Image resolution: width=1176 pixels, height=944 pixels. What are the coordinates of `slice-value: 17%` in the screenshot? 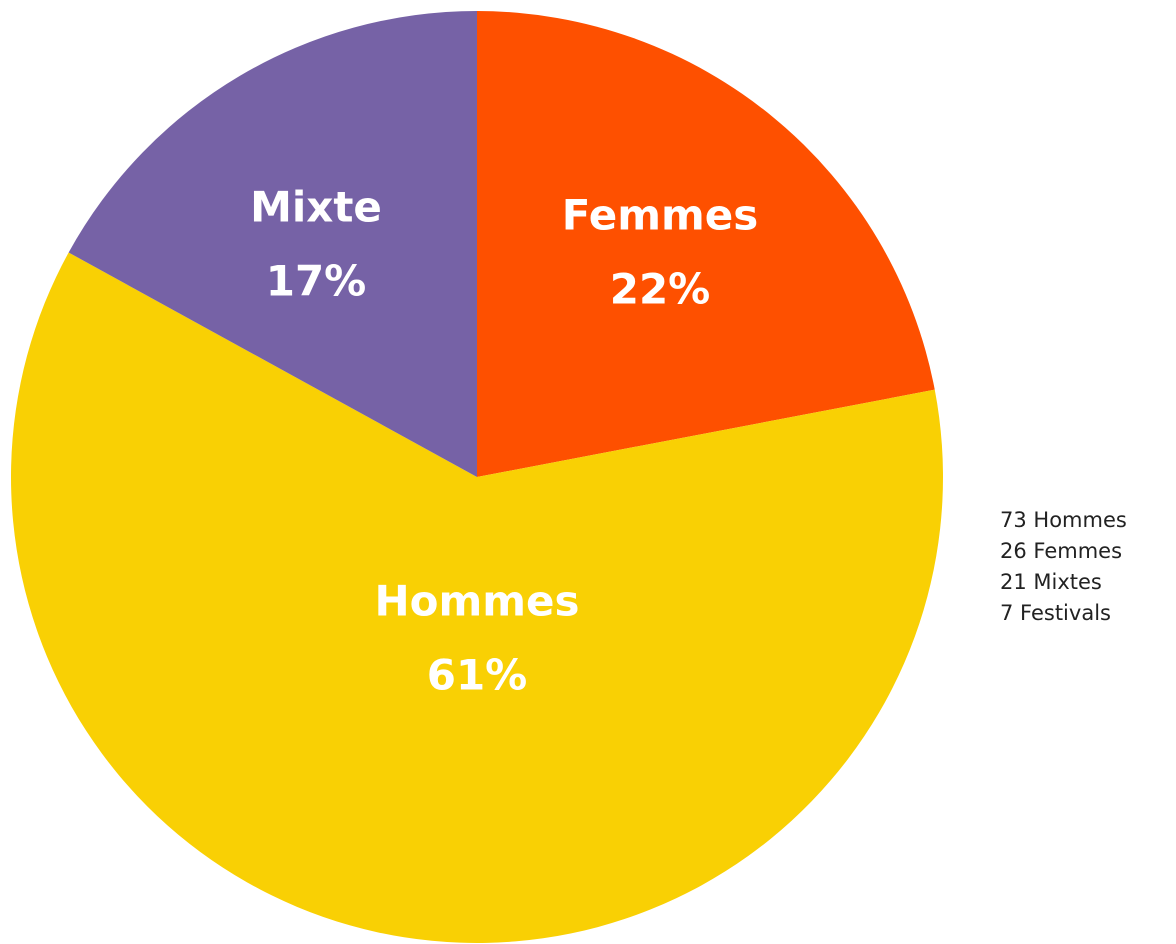 It's located at (316, 281).